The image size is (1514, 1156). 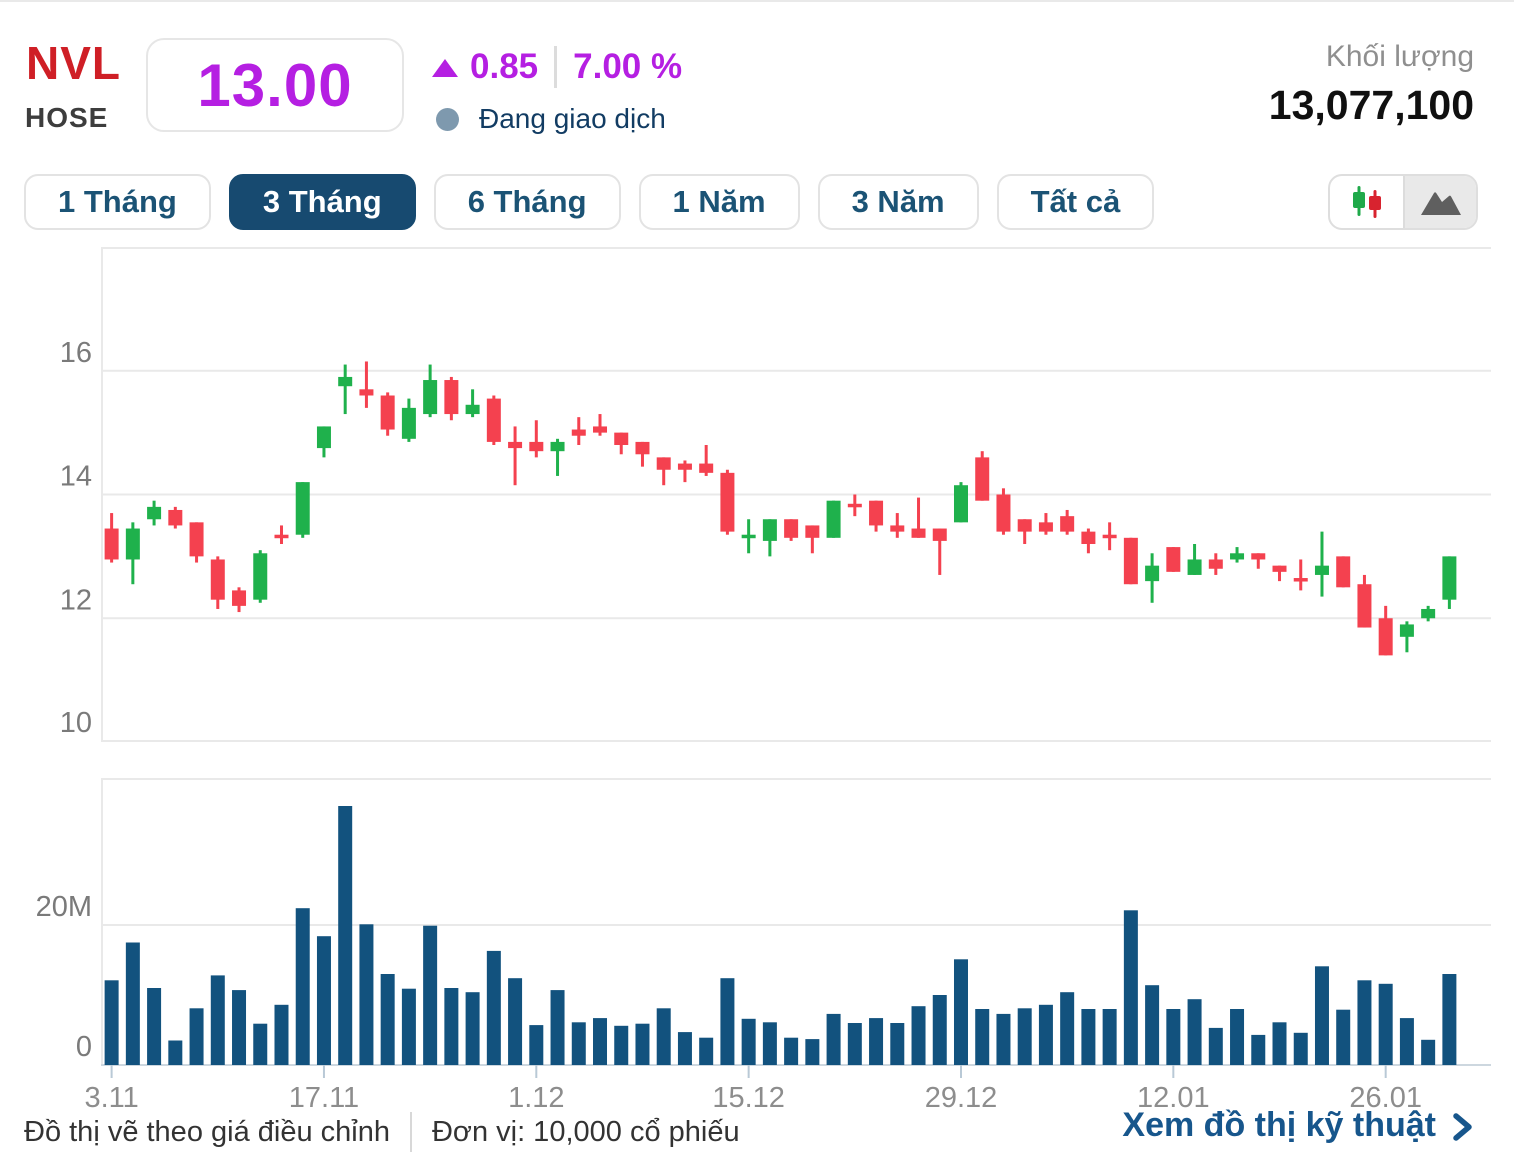 I want to click on svg-text: 26.01, so click(x=1385, y=1095).